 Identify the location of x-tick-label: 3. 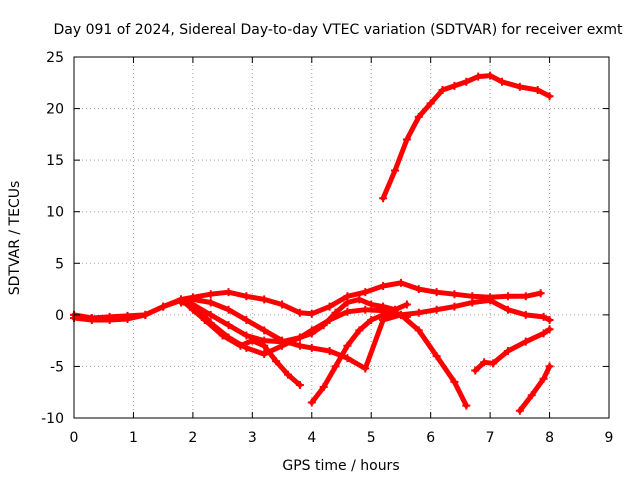
(252, 438).